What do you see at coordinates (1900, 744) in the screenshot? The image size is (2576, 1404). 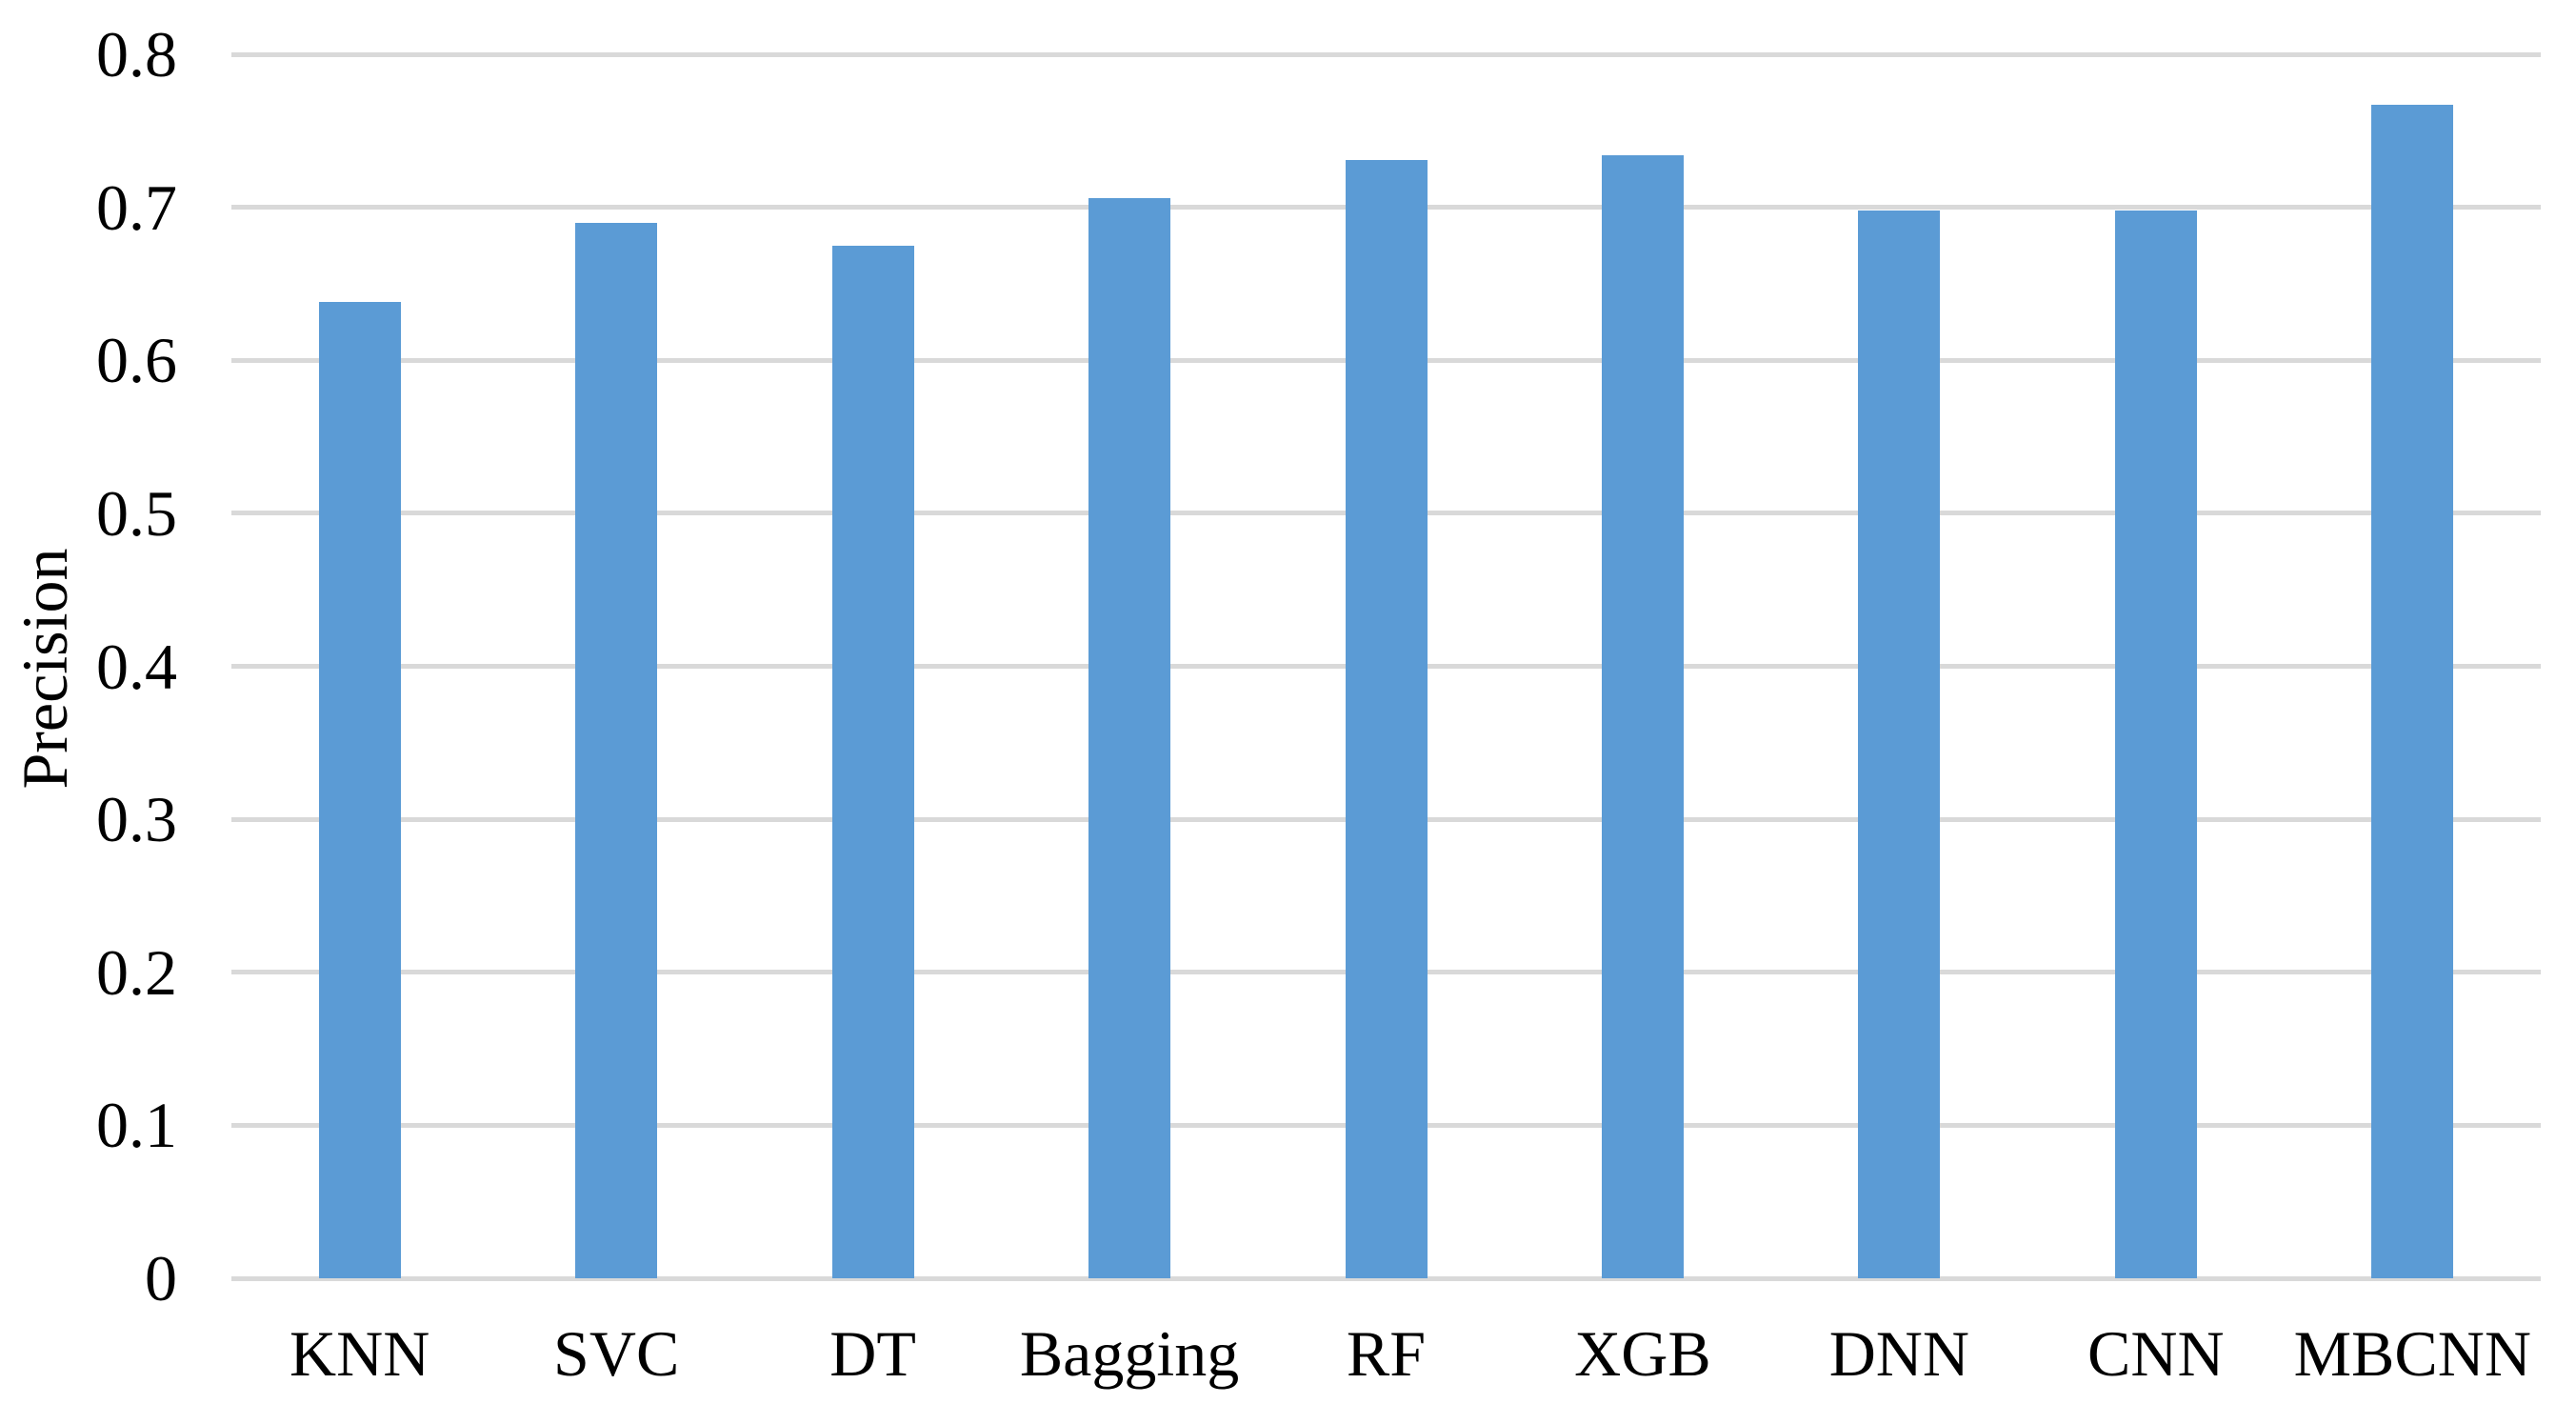 I see `bar-dnn` at bounding box center [1900, 744].